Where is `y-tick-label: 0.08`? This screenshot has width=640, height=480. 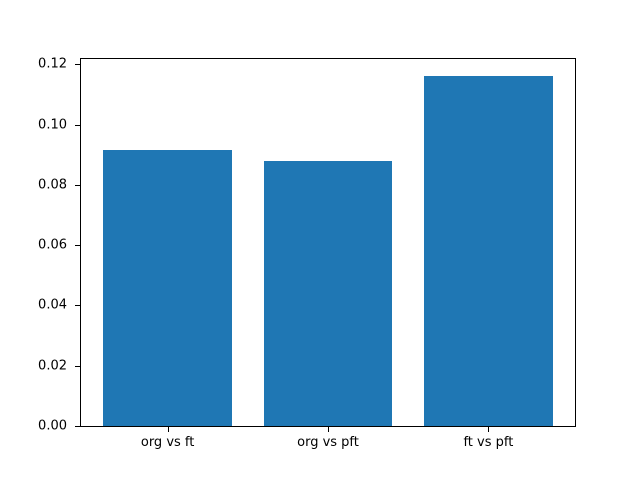 y-tick-label: 0.08 is located at coordinates (52, 185).